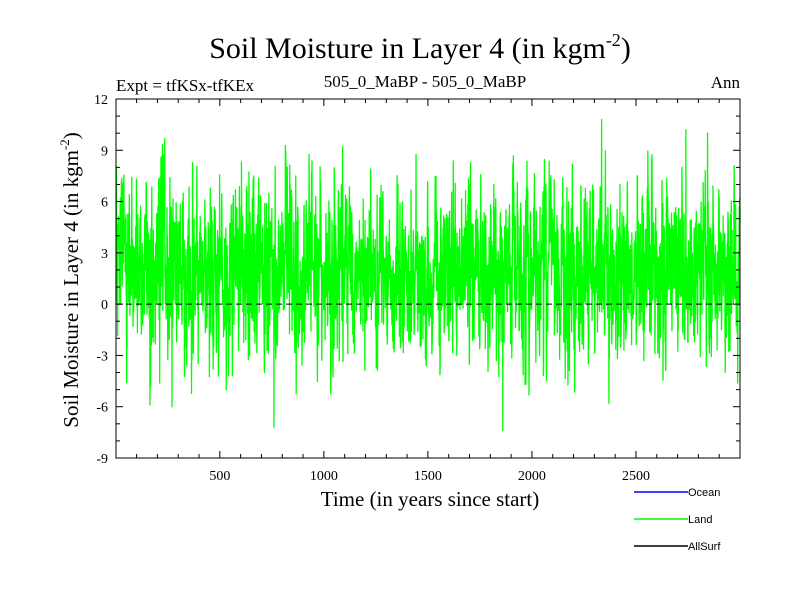  I want to click on subtitle-left: Expt = tfKSx-tfKEx, so click(185, 85).